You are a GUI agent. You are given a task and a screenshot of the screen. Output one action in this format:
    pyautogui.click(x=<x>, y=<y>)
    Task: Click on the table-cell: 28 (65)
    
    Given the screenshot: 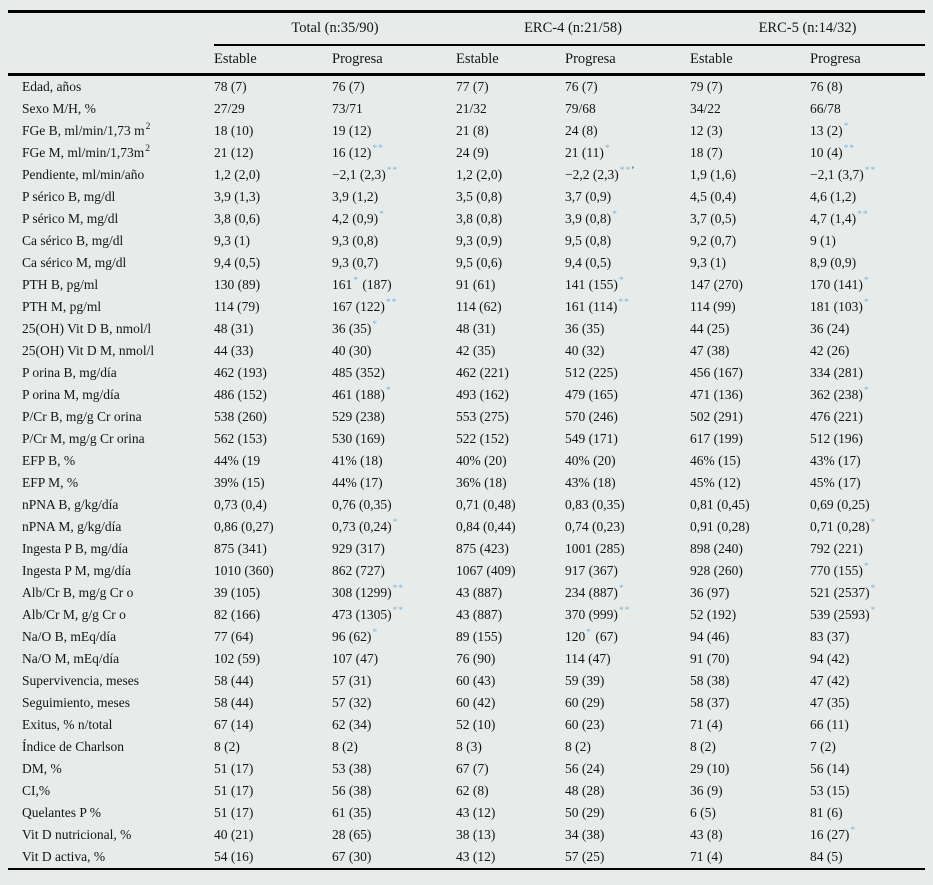 What is the action you would take?
    pyautogui.click(x=352, y=834)
    